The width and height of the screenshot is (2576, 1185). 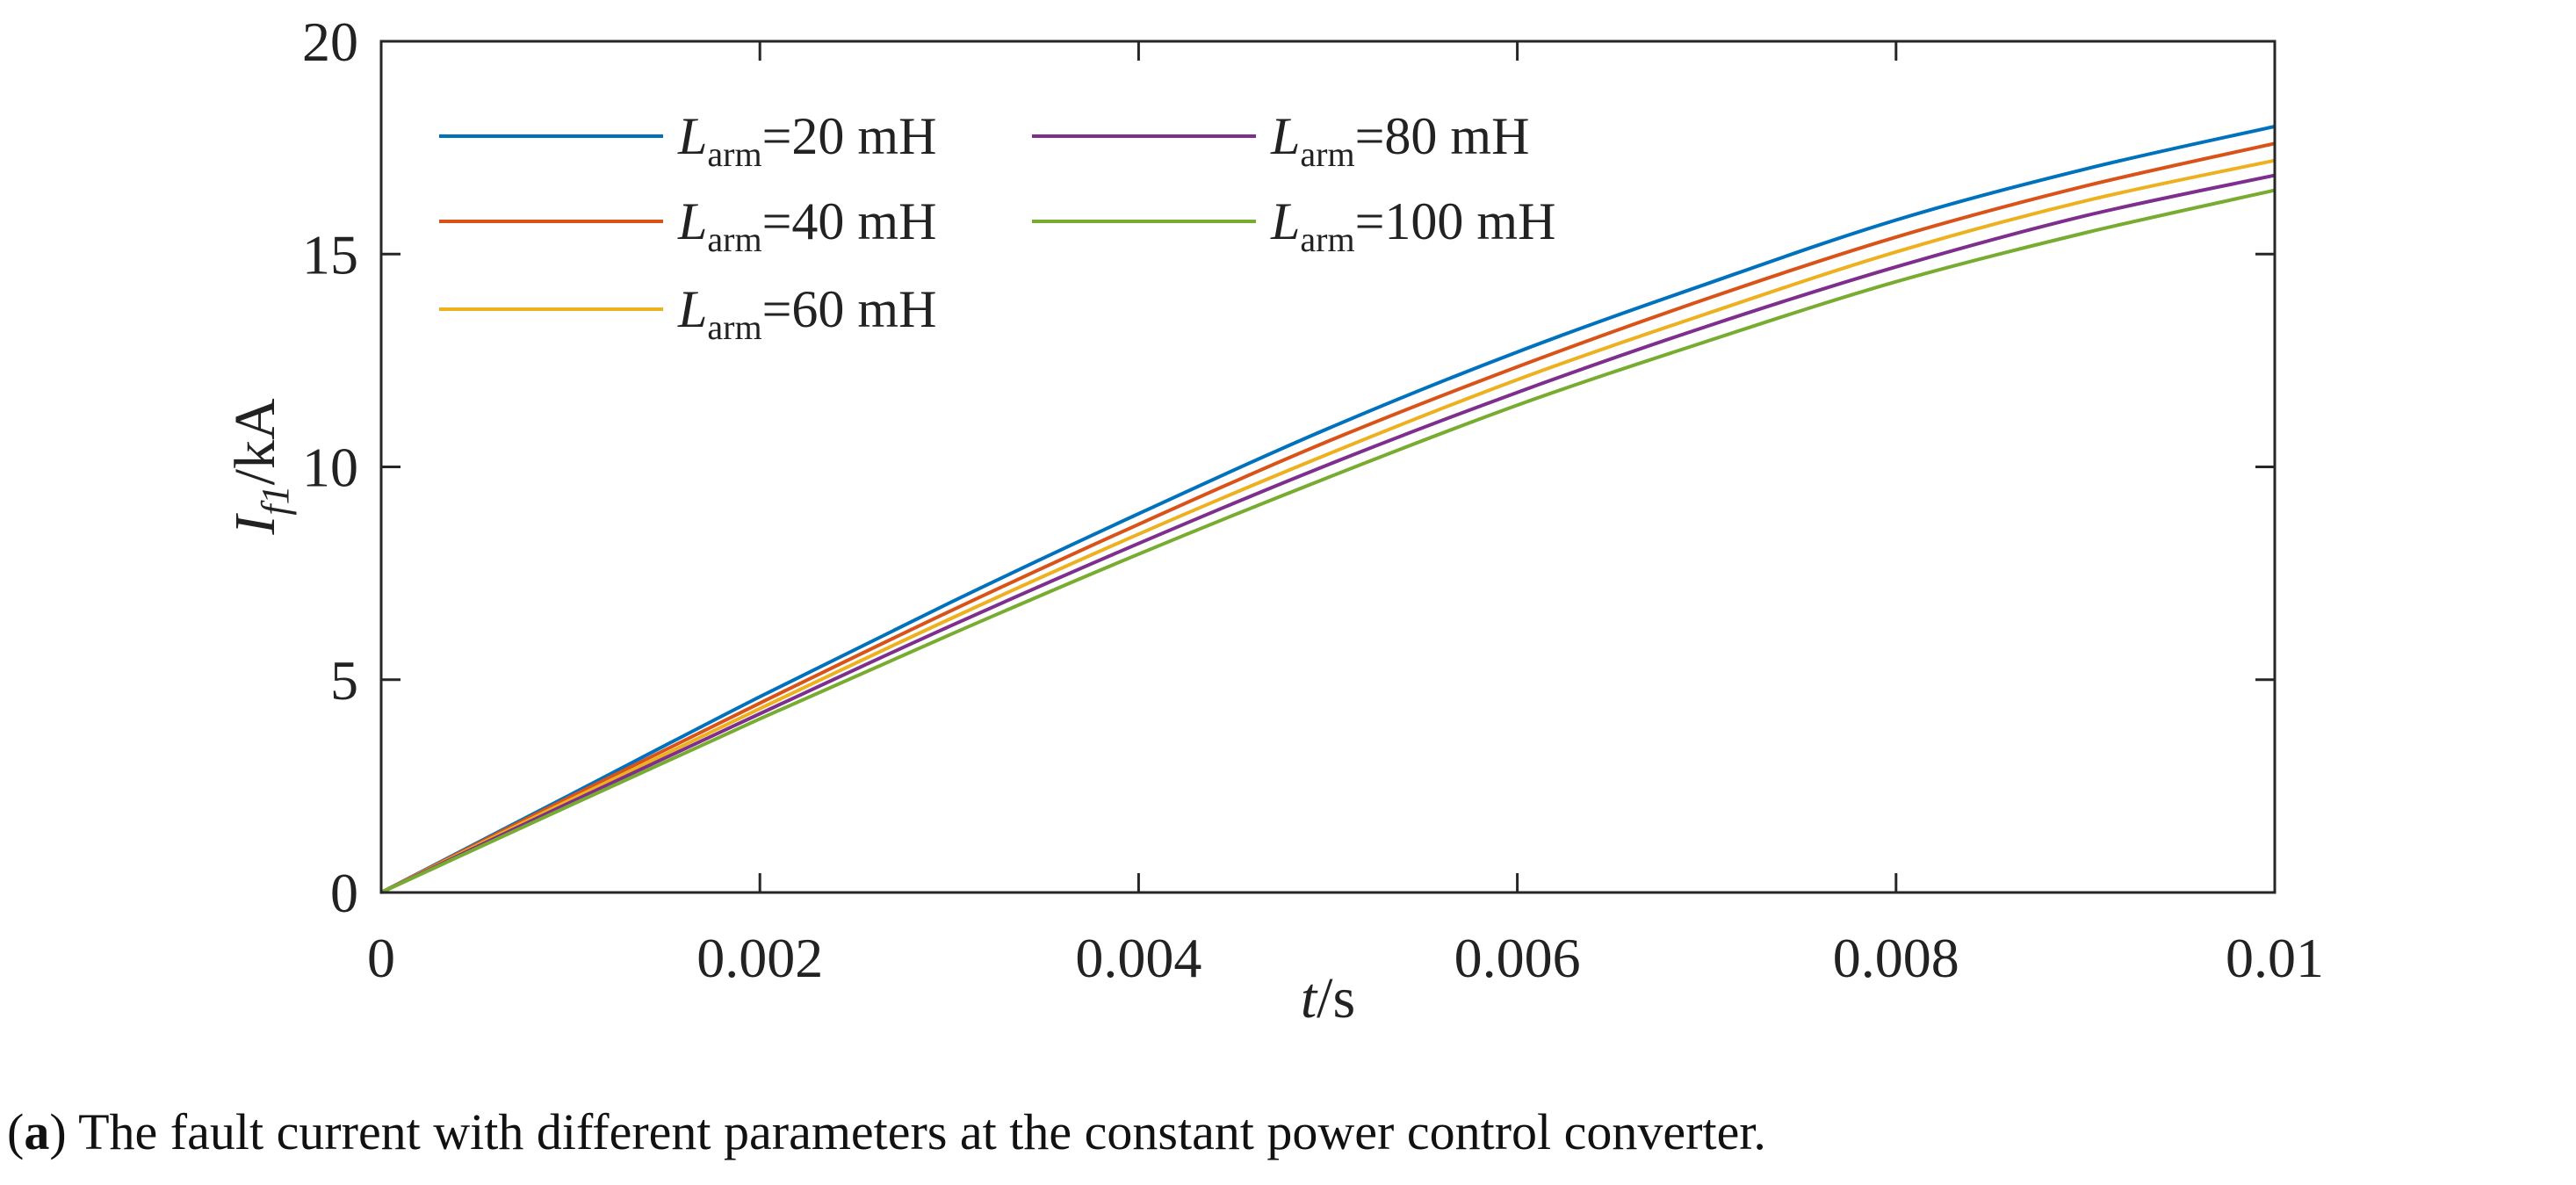 What do you see at coordinates (1399, 140) in the screenshot?
I see `legend-label-4: Larm=80 mH` at bounding box center [1399, 140].